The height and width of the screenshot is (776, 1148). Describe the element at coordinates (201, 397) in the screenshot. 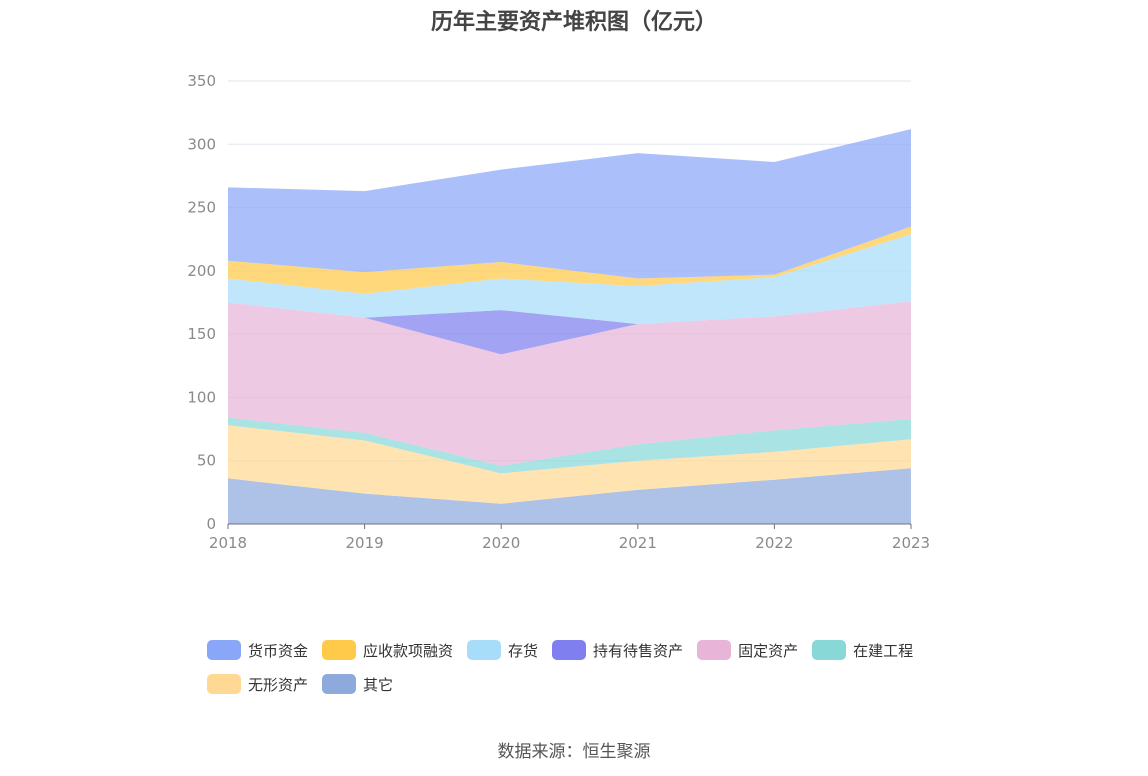

I see `y-tick-label: 100` at that location.